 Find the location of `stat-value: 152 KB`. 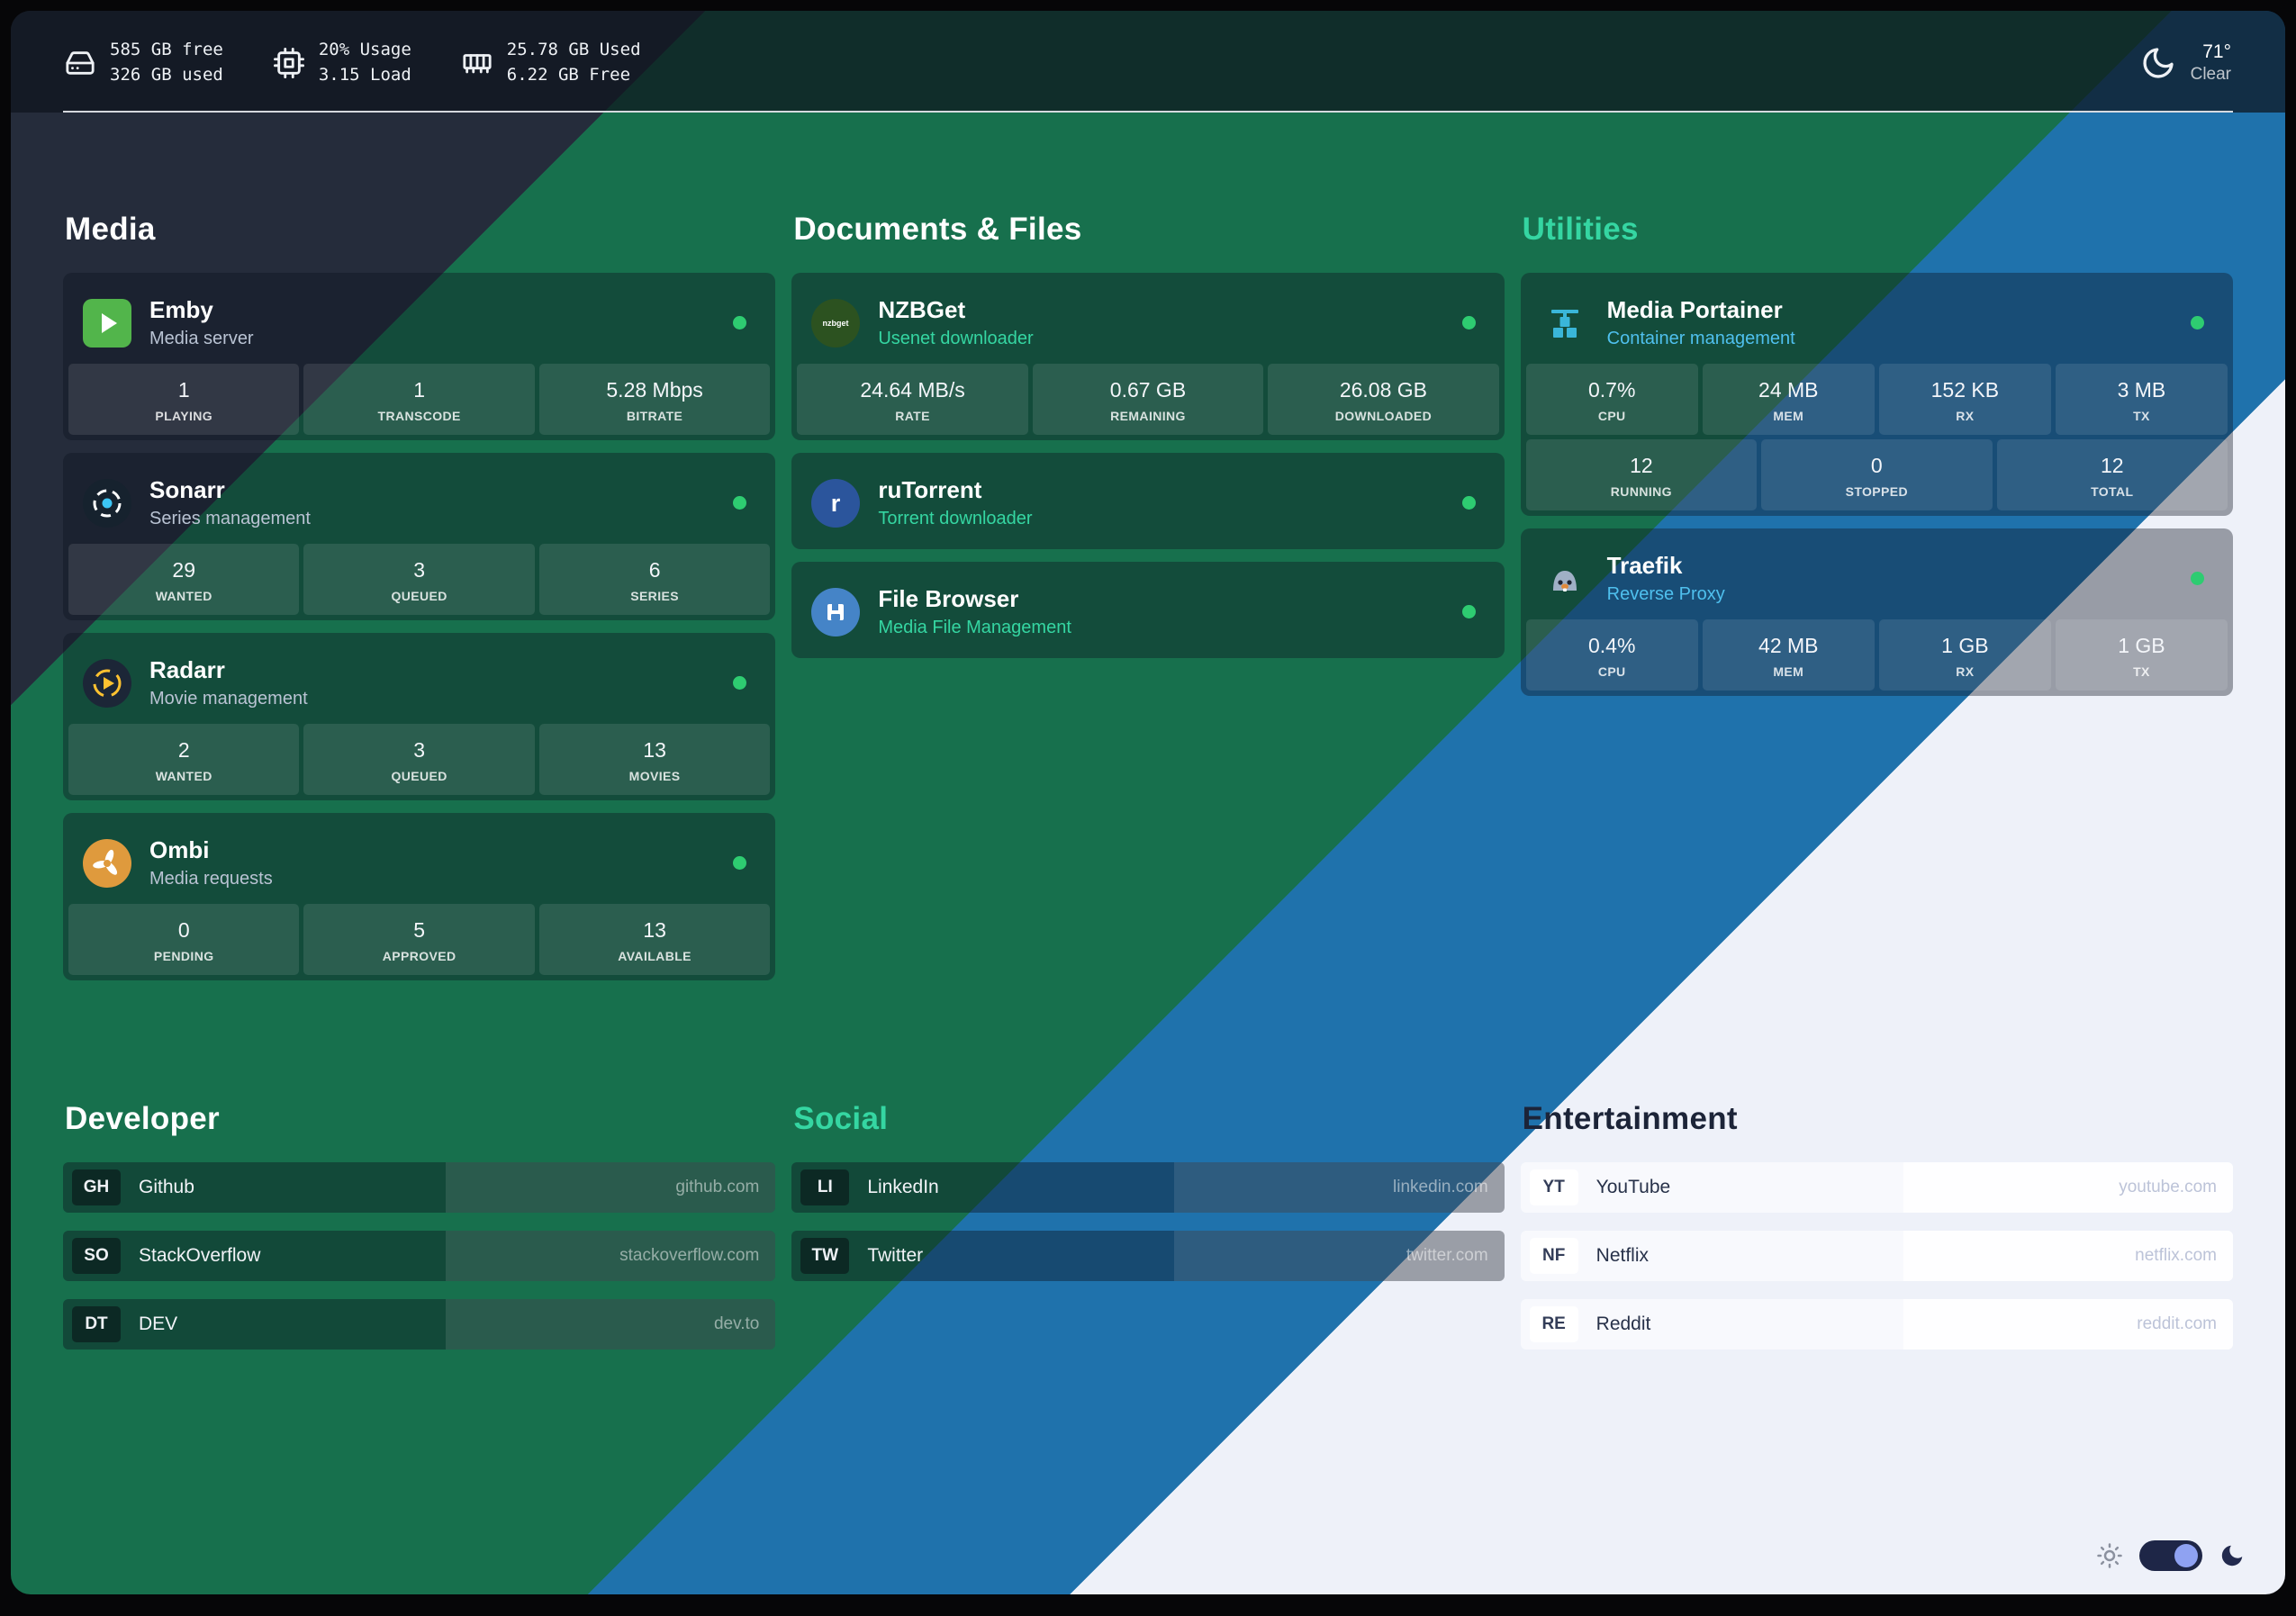

stat-value: 152 KB is located at coordinates (1965, 390).